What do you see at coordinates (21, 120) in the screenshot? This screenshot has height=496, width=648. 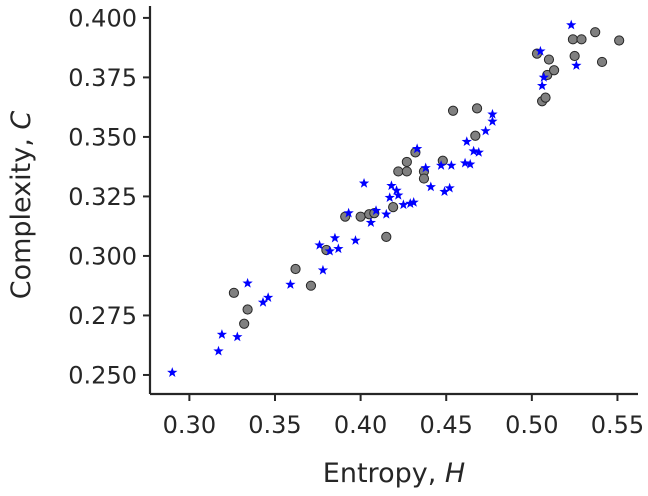 I see `y-axis-label-symbol: C` at bounding box center [21, 120].